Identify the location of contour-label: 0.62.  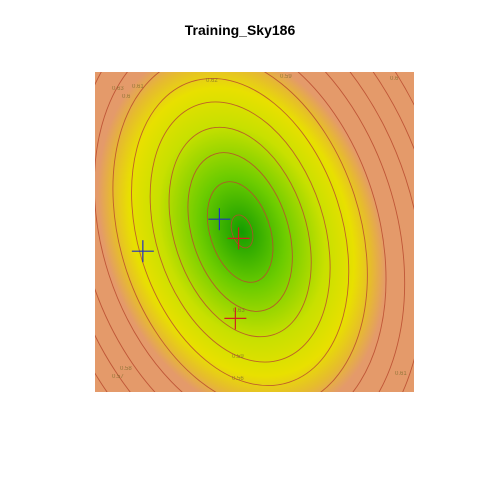
(212, 81).